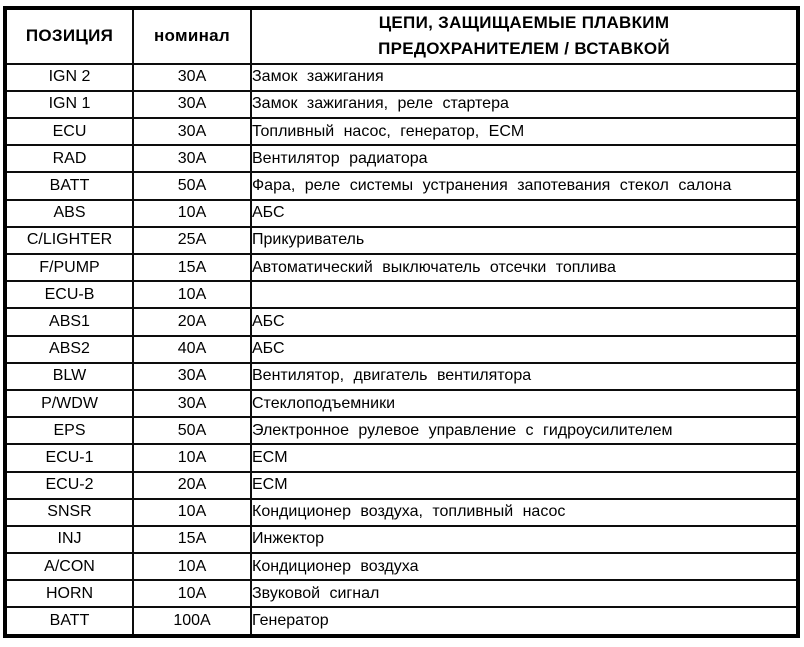 This screenshot has width=804, height=647. I want to click on table-row: INJ 15A Инжектор, so click(401, 539).